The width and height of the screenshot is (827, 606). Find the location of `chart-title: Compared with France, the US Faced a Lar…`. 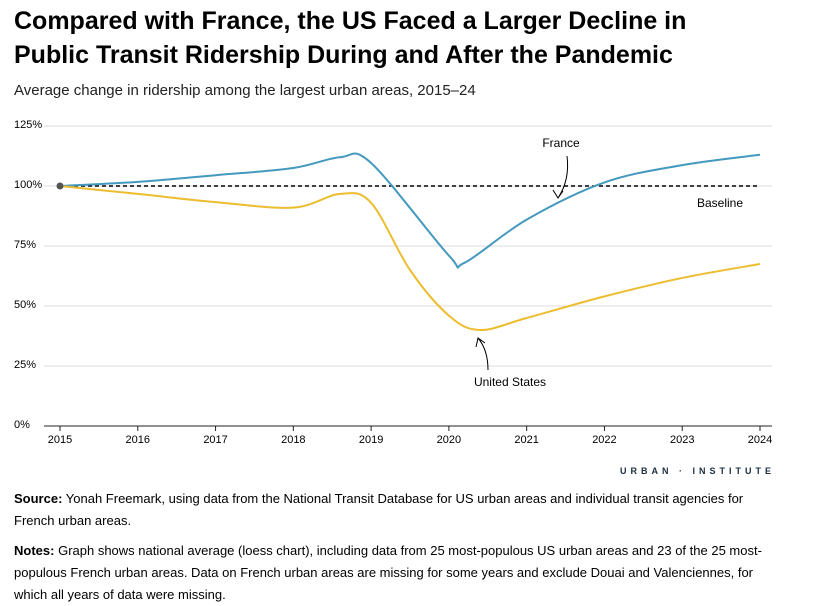

chart-title: Compared with France, the US Faced a Lar… is located at coordinates (350, 38).